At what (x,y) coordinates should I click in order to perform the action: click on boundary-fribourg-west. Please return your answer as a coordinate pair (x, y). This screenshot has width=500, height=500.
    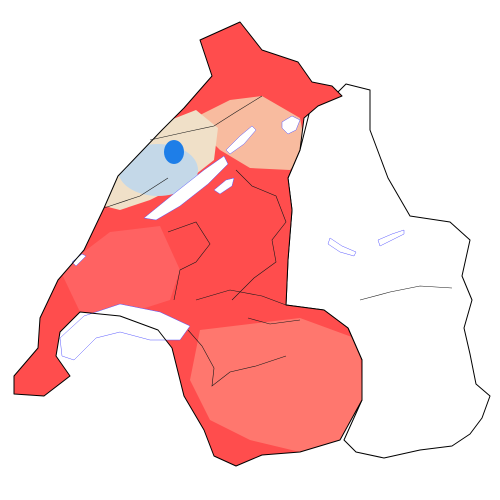
    Looking at the image, I should click on (189, 261).